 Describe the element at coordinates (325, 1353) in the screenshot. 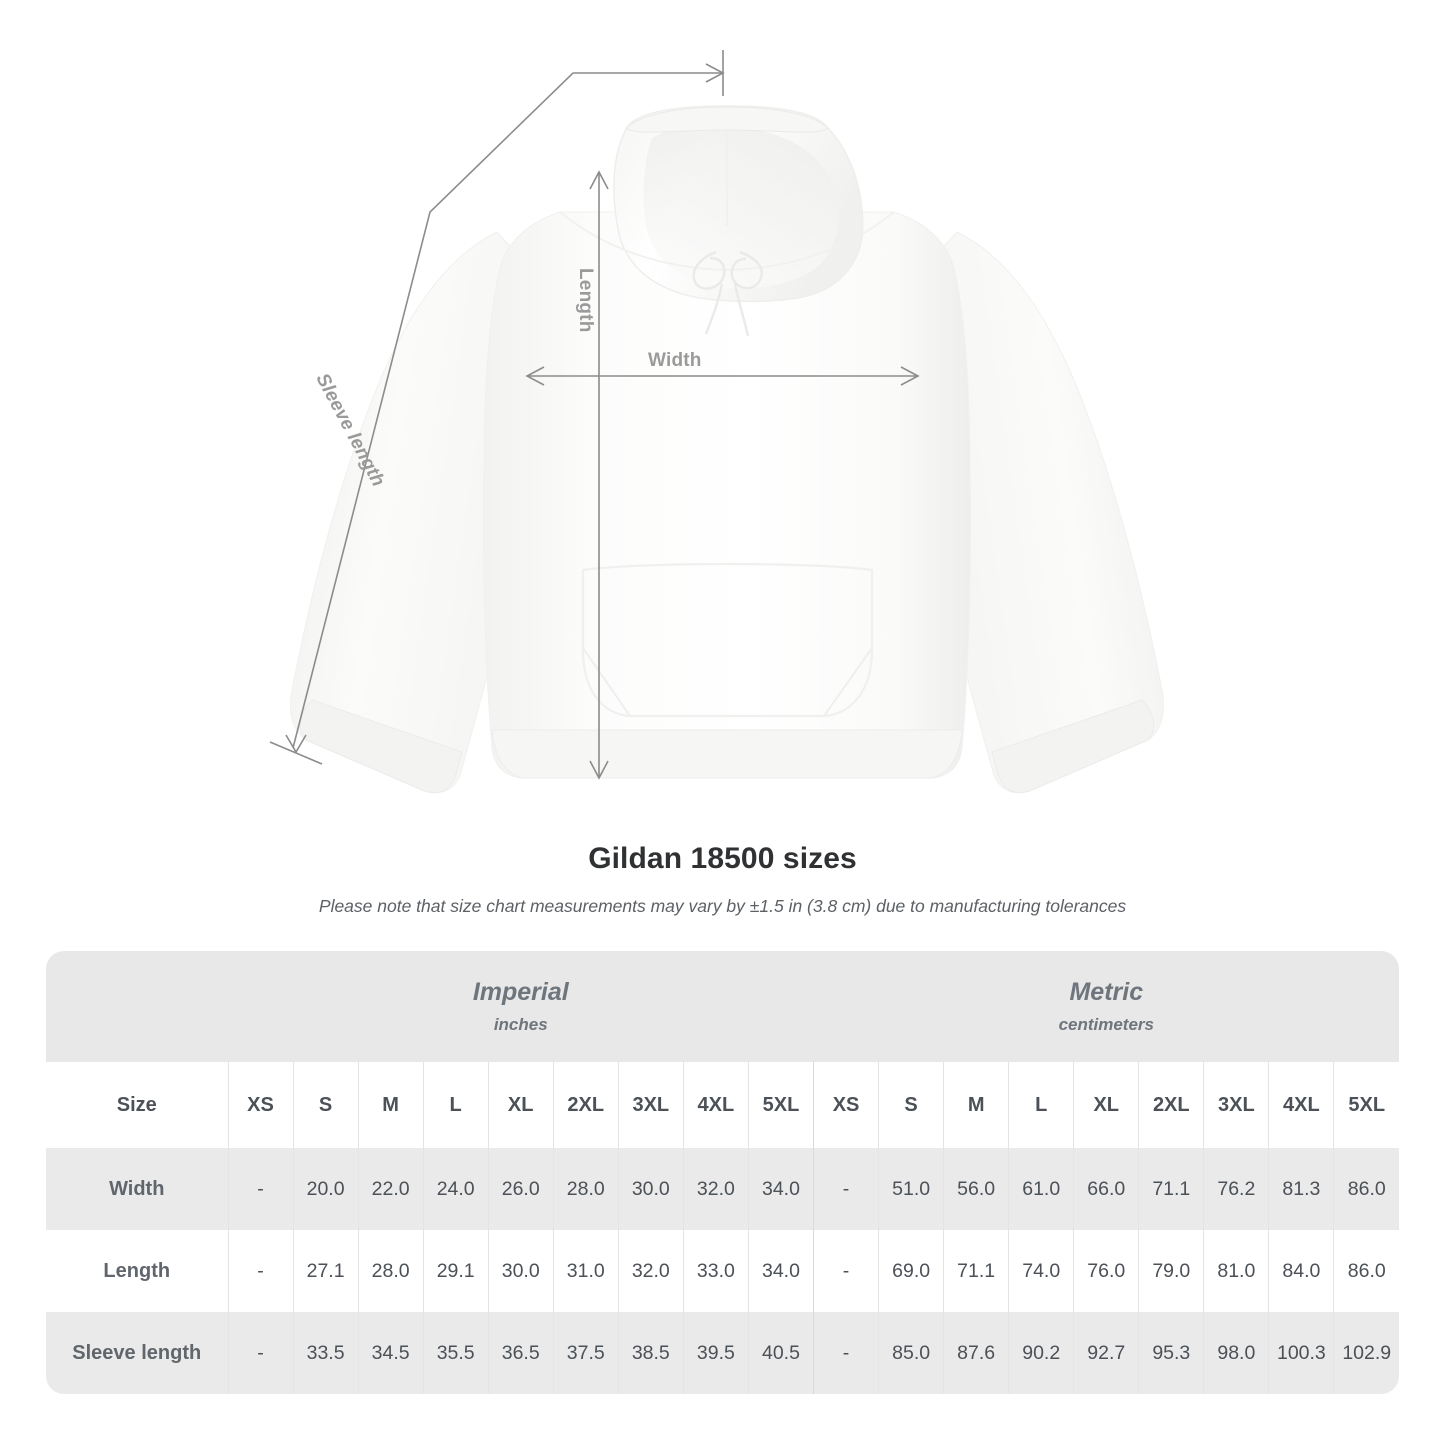

I see `cell-sleeve-imperial-s: 33.5` at that location.